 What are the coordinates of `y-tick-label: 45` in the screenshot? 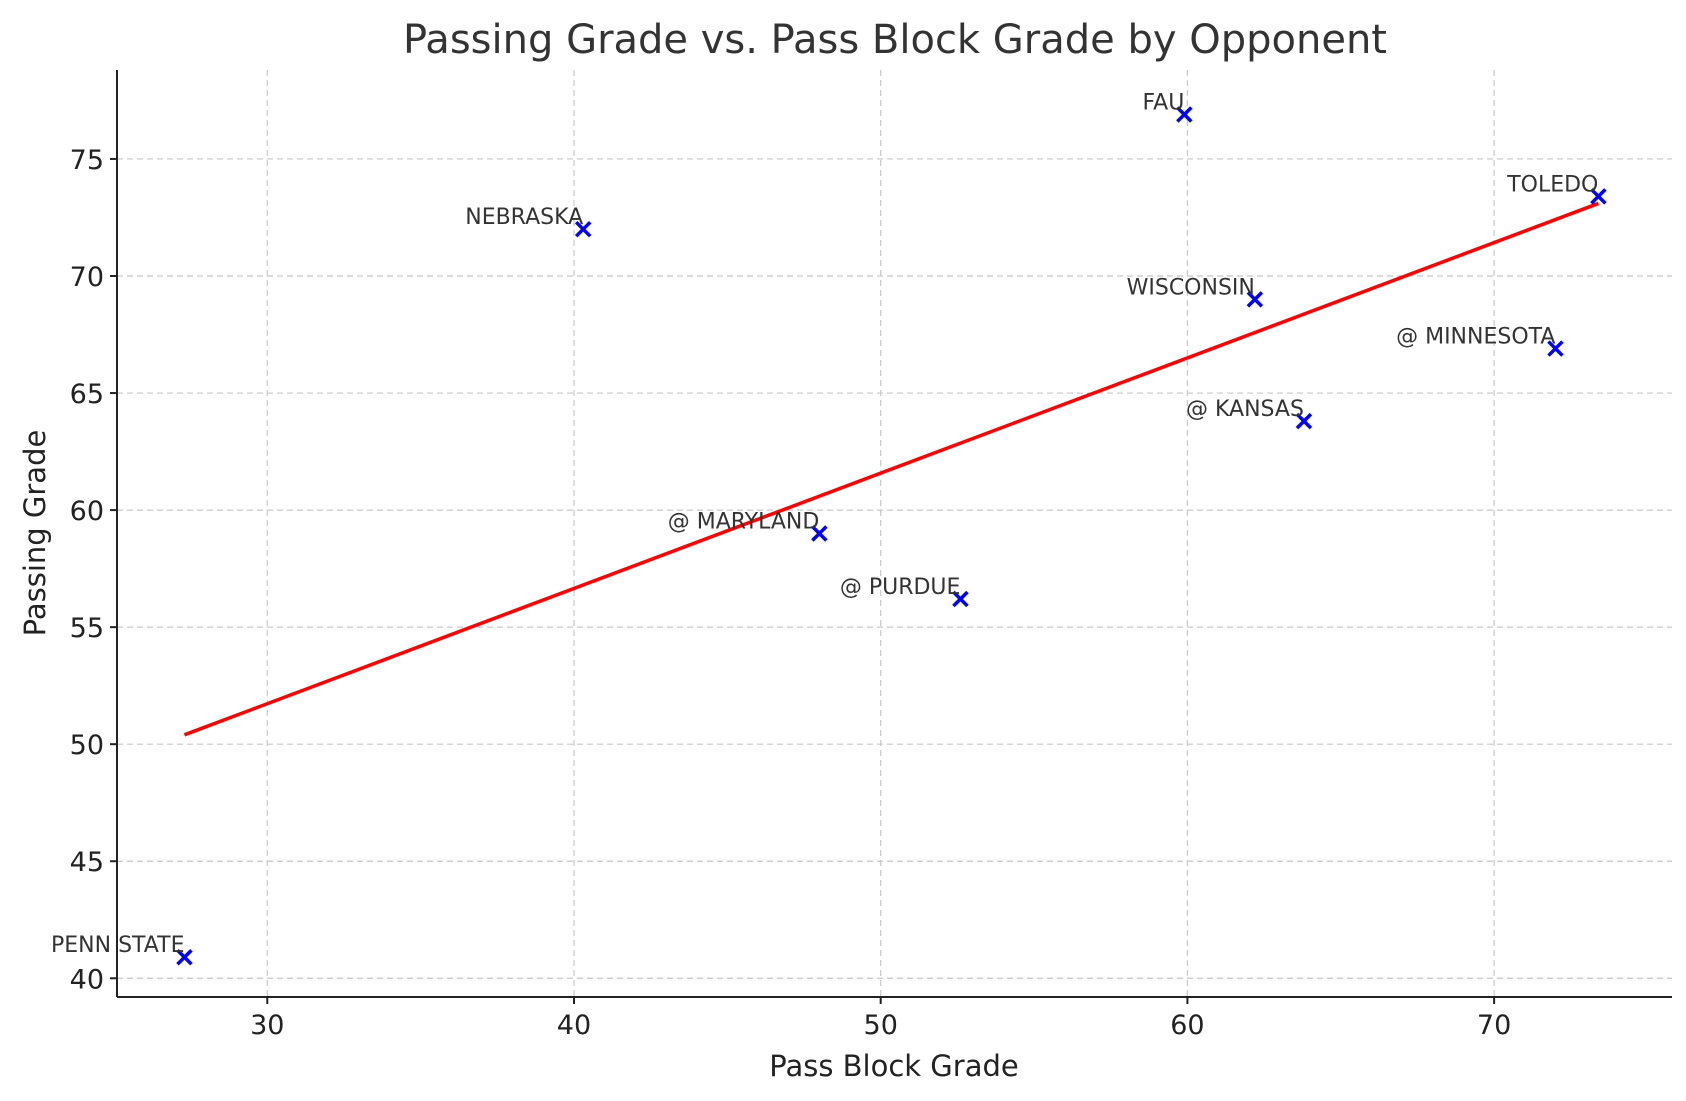 It's located at (87, 862).